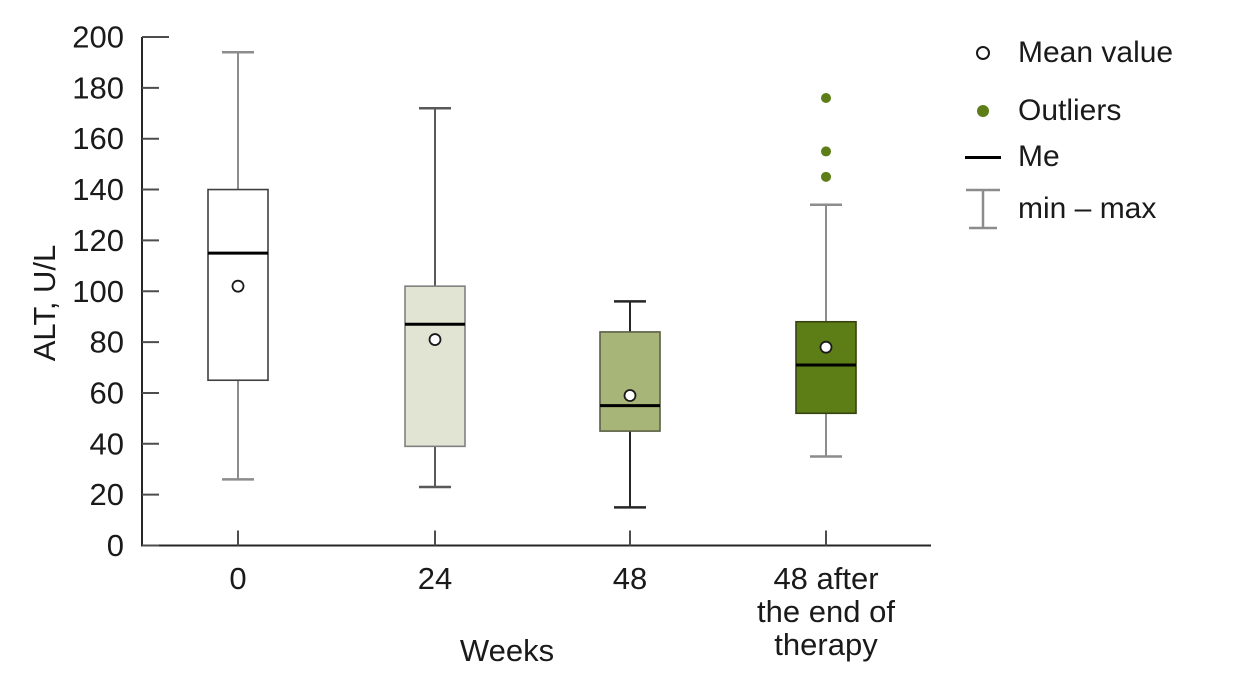  What do you see at coordinates (1087, 208) in the screenshot?
I see `legend-label-min-max: min – max` at bounding box center [1087, 208].